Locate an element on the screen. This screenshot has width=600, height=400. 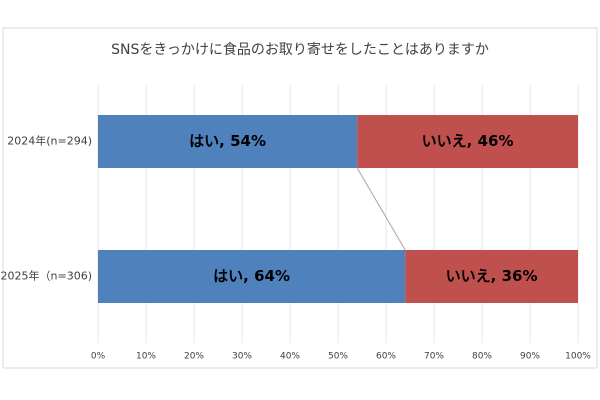
x-tick-label: 0% is located at coordinates (98, 357).